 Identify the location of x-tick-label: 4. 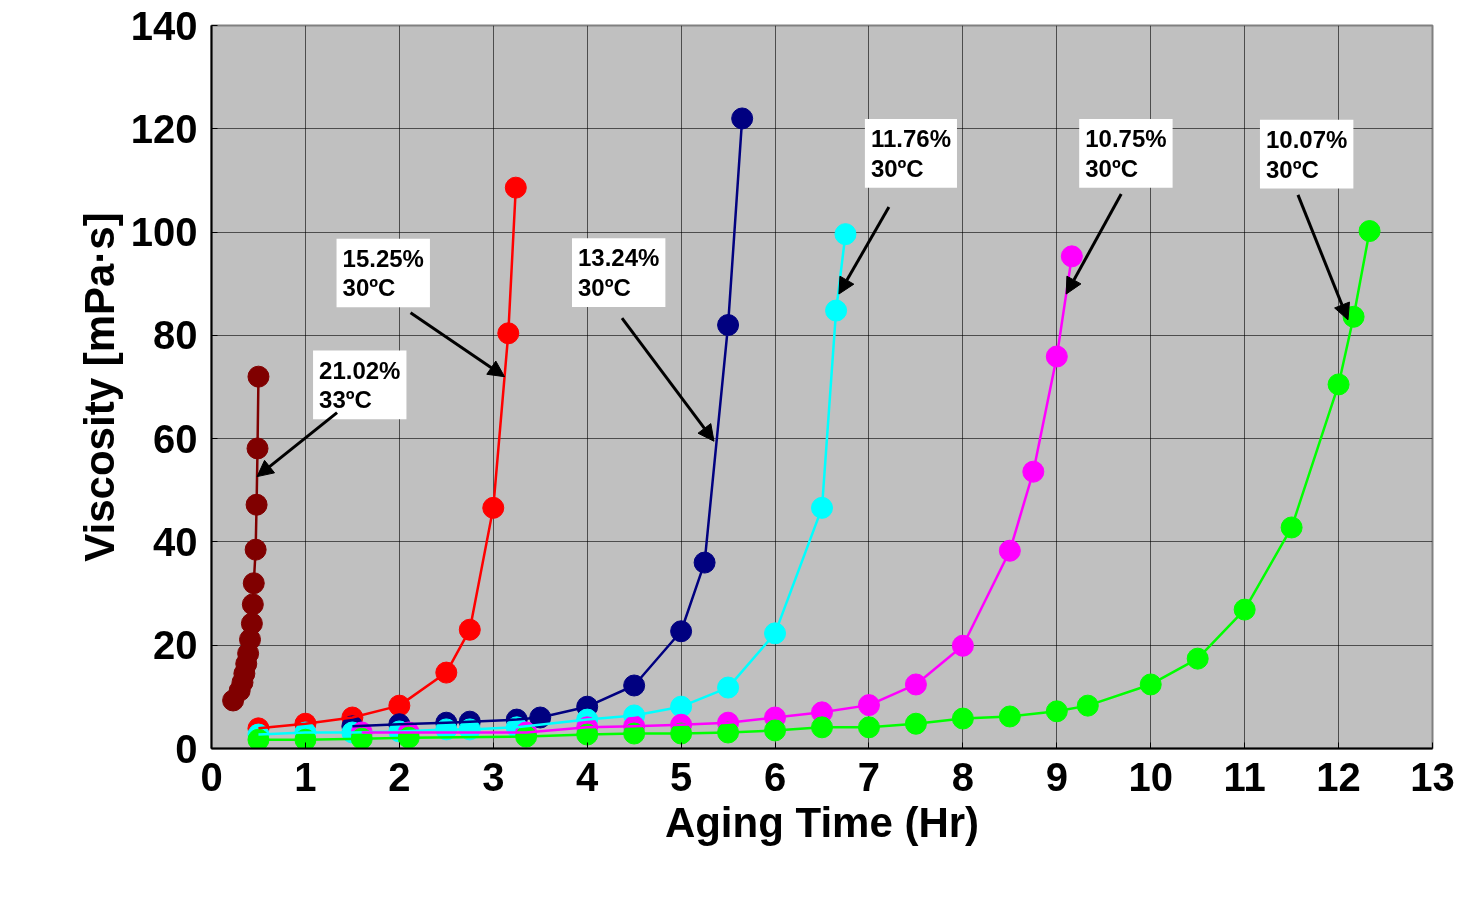
(588, 776).